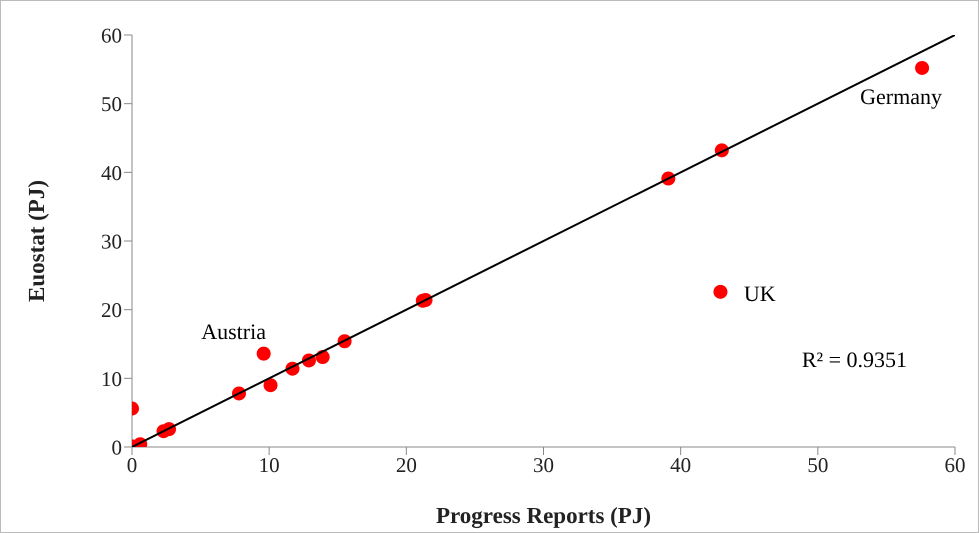  What do you see at coordinates (37, 241) in the screenshot?
I see `y-axis-title: Euostat (PJ)` at bounding box center [37, 241].